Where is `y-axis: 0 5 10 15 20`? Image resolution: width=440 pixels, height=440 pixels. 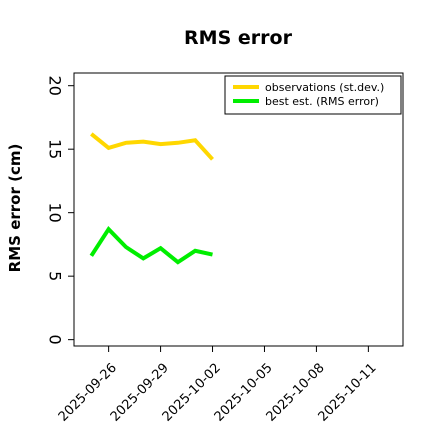 y-axis: 0 5 10 15 20 is located at coordinates (59, 210).